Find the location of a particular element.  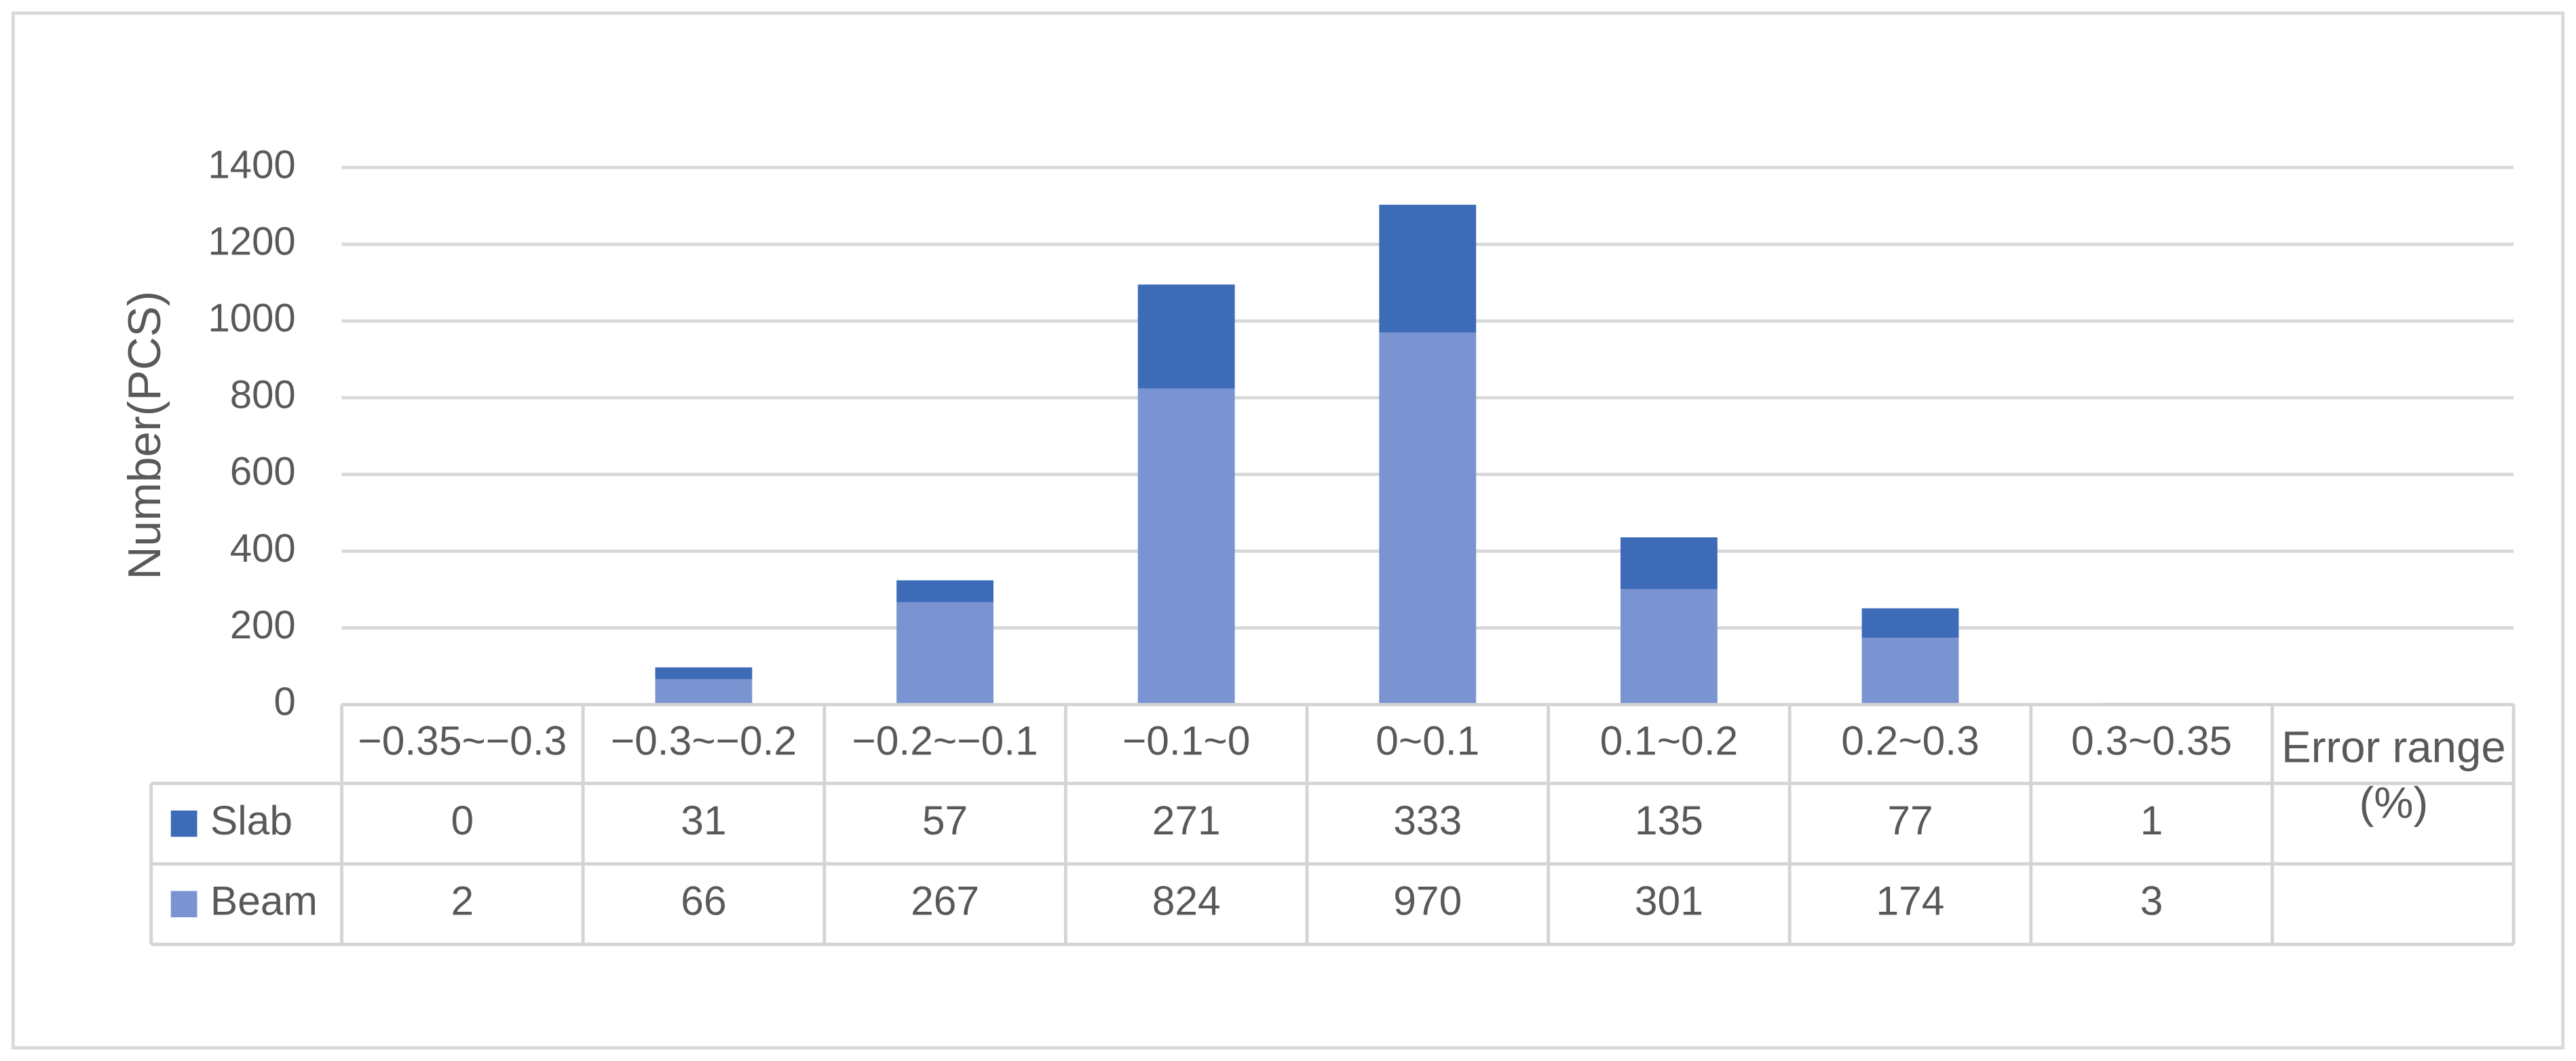

y-axis-label: Number(PCS) is located at coordinates (144, 435).